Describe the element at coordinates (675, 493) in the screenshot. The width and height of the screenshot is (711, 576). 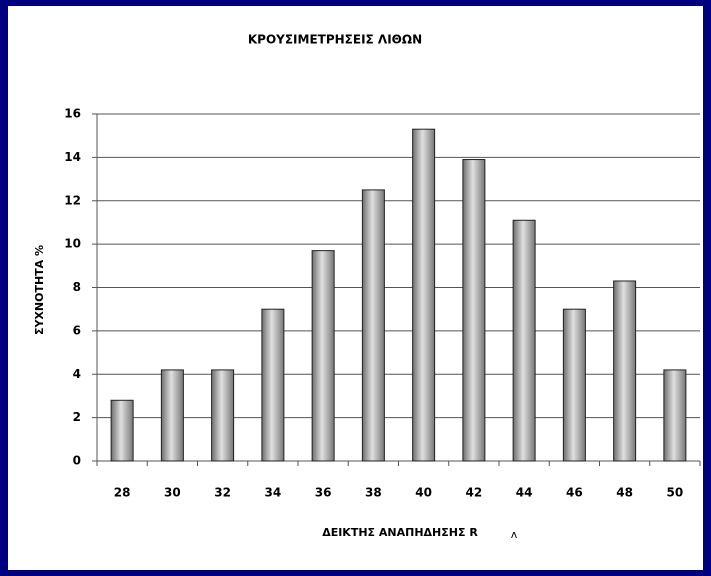
I see `x-tick-label: 50` at that location.